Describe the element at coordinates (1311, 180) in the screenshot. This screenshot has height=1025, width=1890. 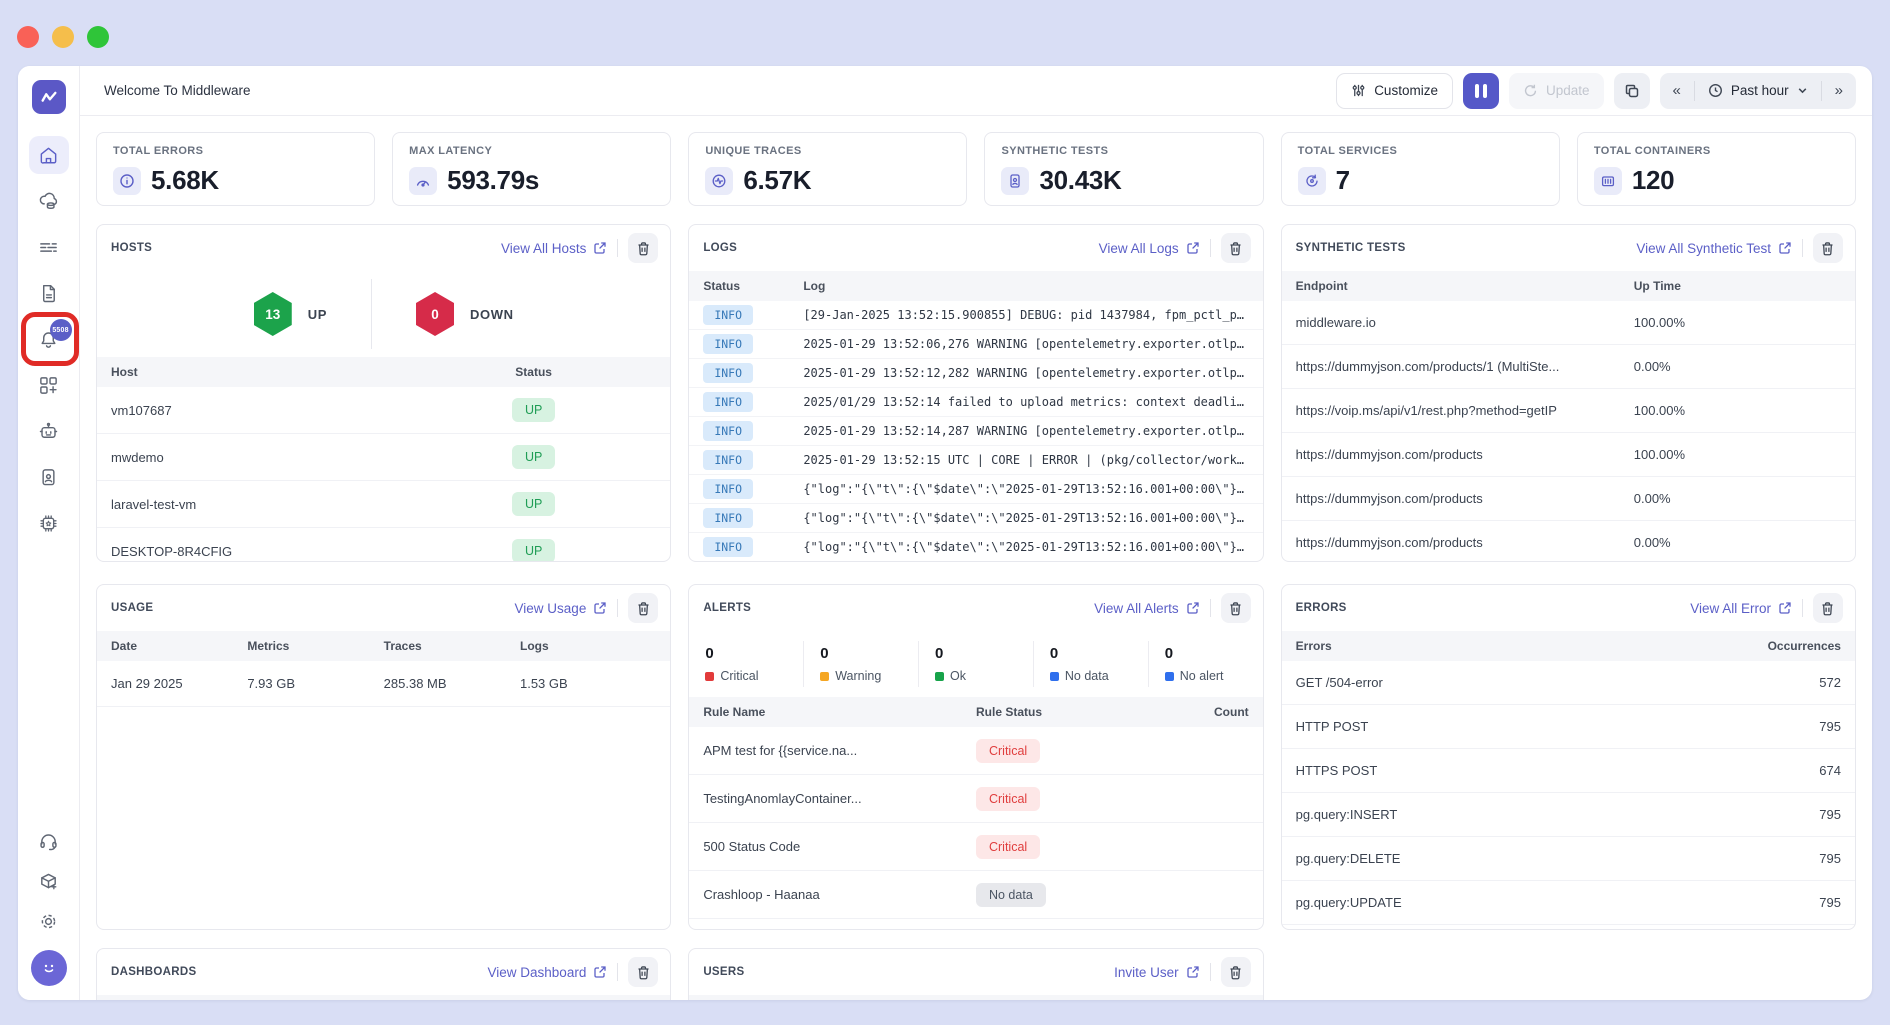
I see `services-icon` at that location.